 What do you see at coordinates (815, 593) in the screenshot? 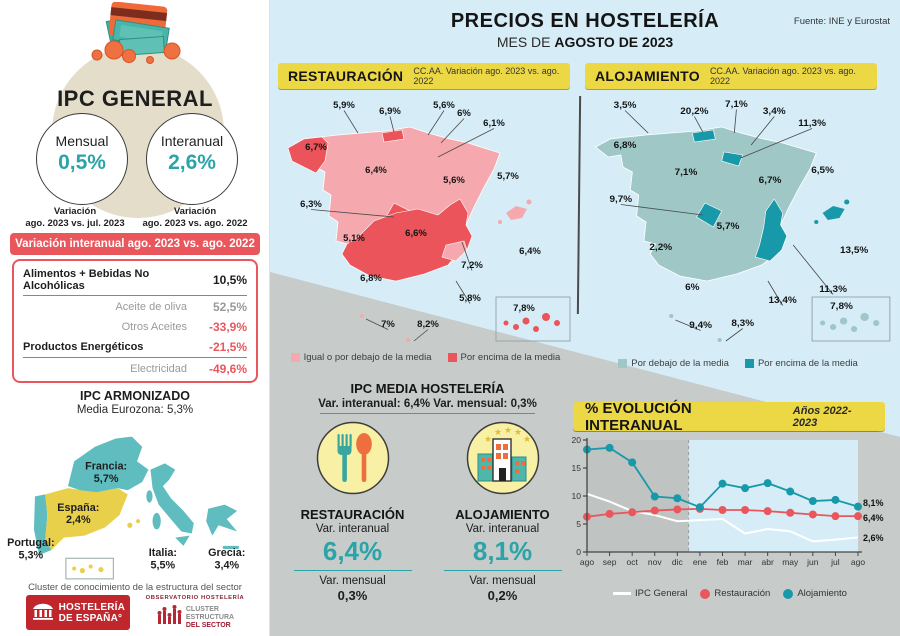
I see `chart-legend-item: Alojamiento` at bounding box center [815, 593].